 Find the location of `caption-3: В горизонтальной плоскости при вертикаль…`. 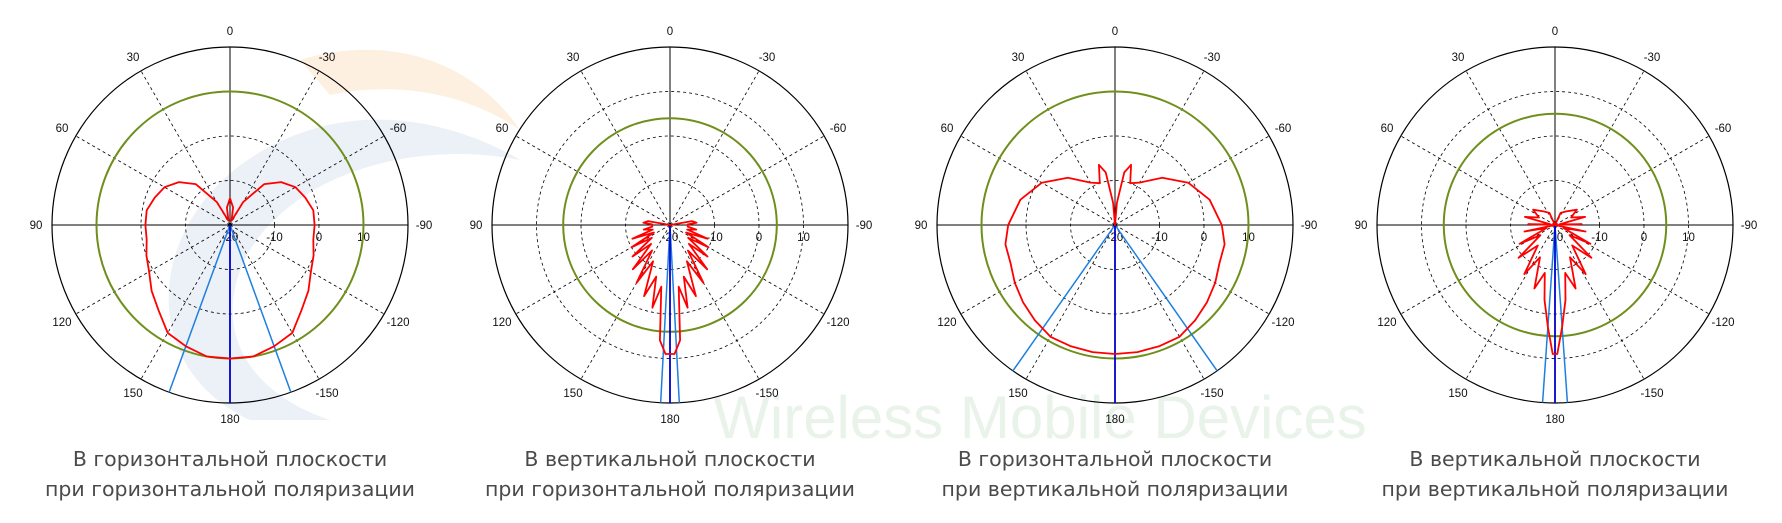

caption-3: В горизонтальной плоскости при вертикаль… is located at coordinates (1115, 474).